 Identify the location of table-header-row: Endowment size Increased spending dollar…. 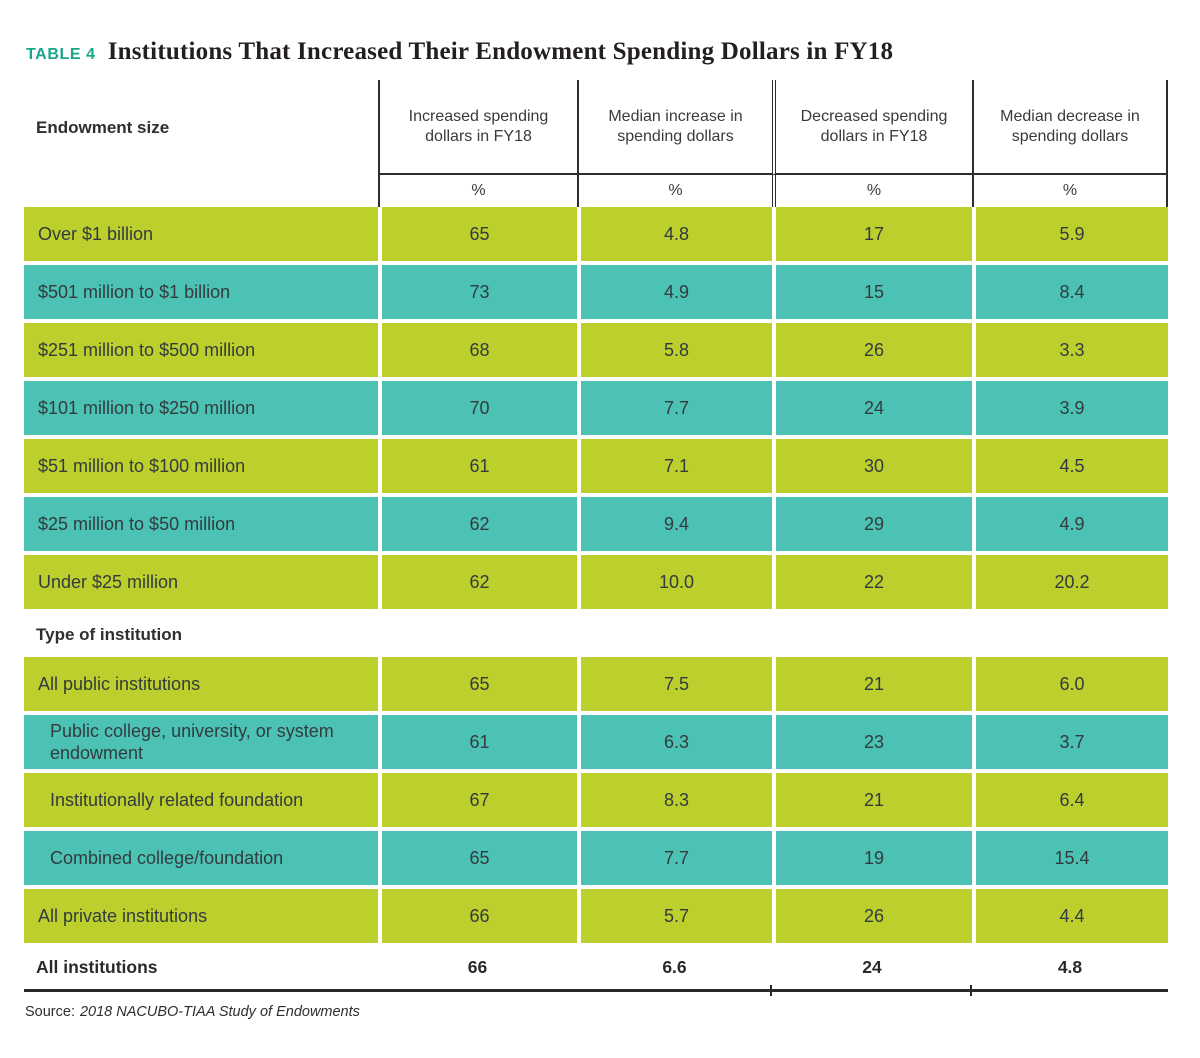
(596, 127).